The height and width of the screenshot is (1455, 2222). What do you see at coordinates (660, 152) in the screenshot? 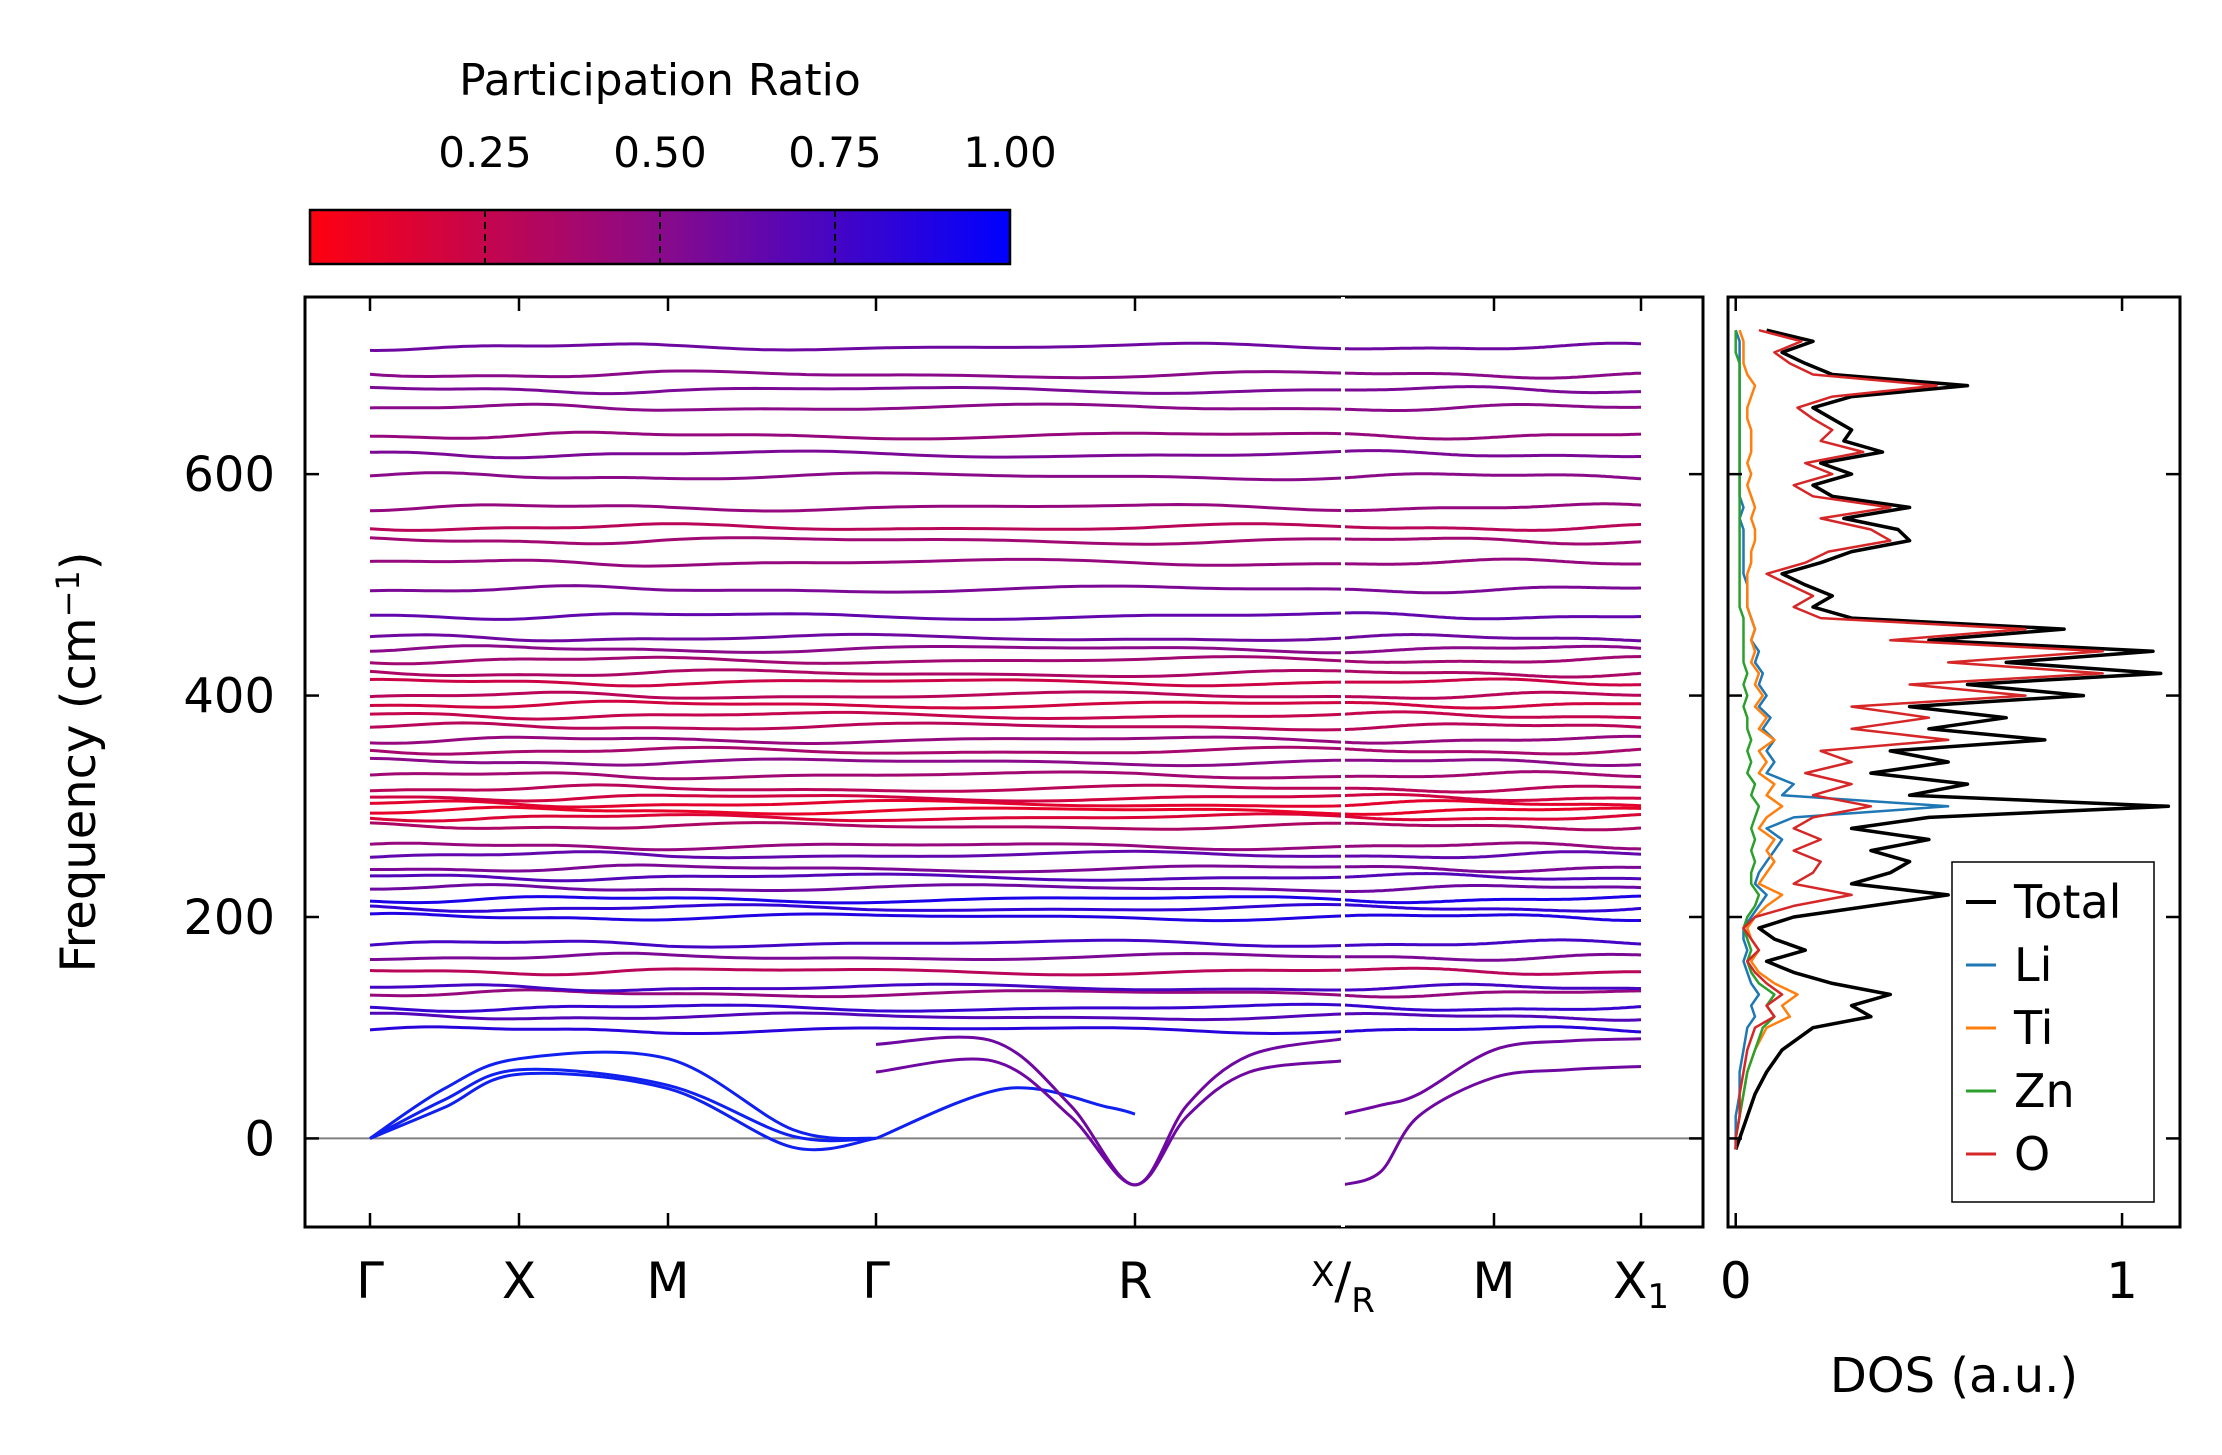
I see `colorbar-tick-label: 0.50` at bounding box center [660, 152].